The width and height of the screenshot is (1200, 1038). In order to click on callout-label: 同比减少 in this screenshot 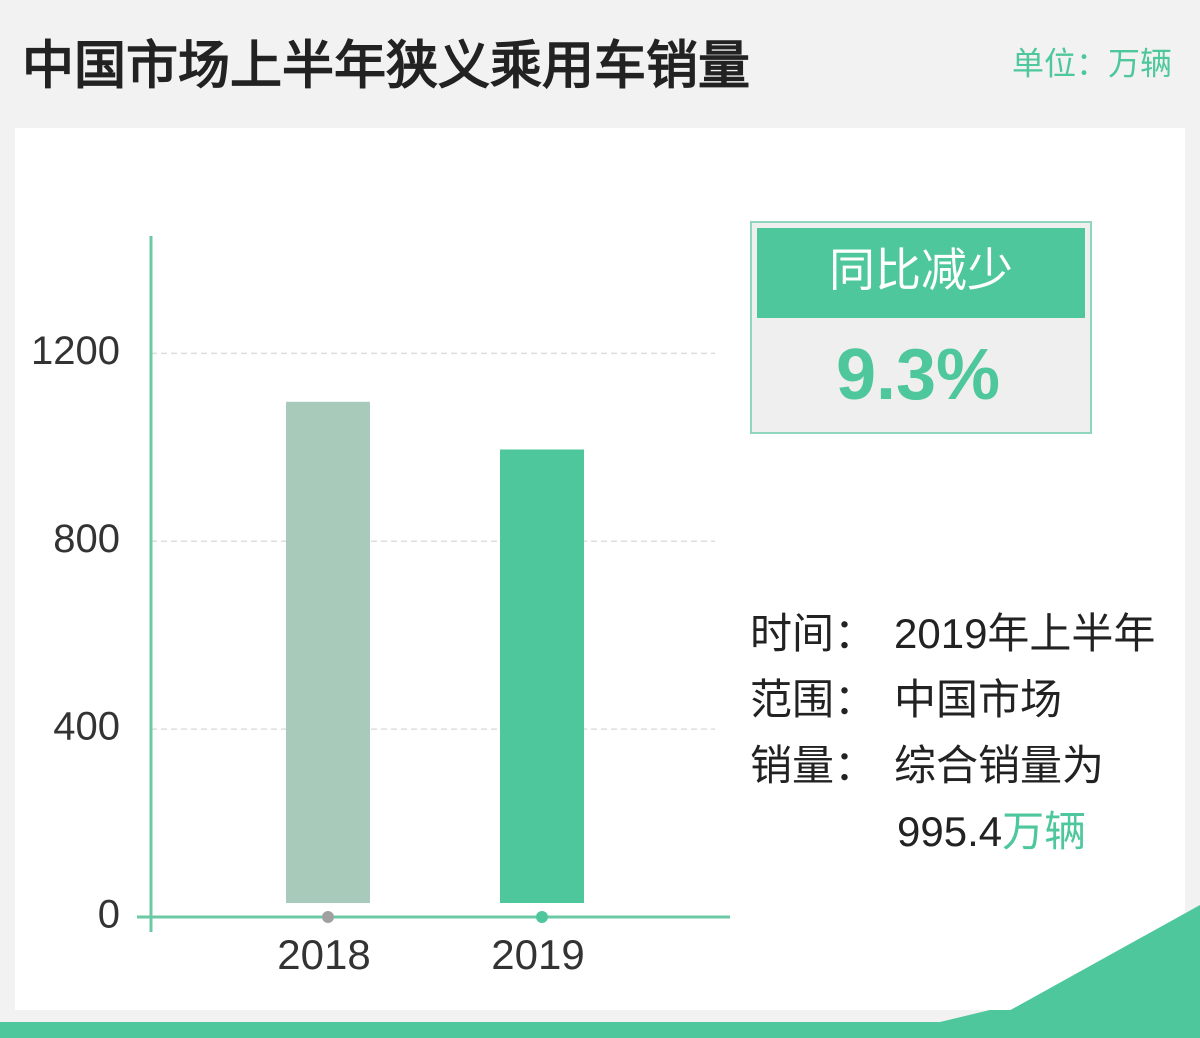, I will do `click(921, 270)`.